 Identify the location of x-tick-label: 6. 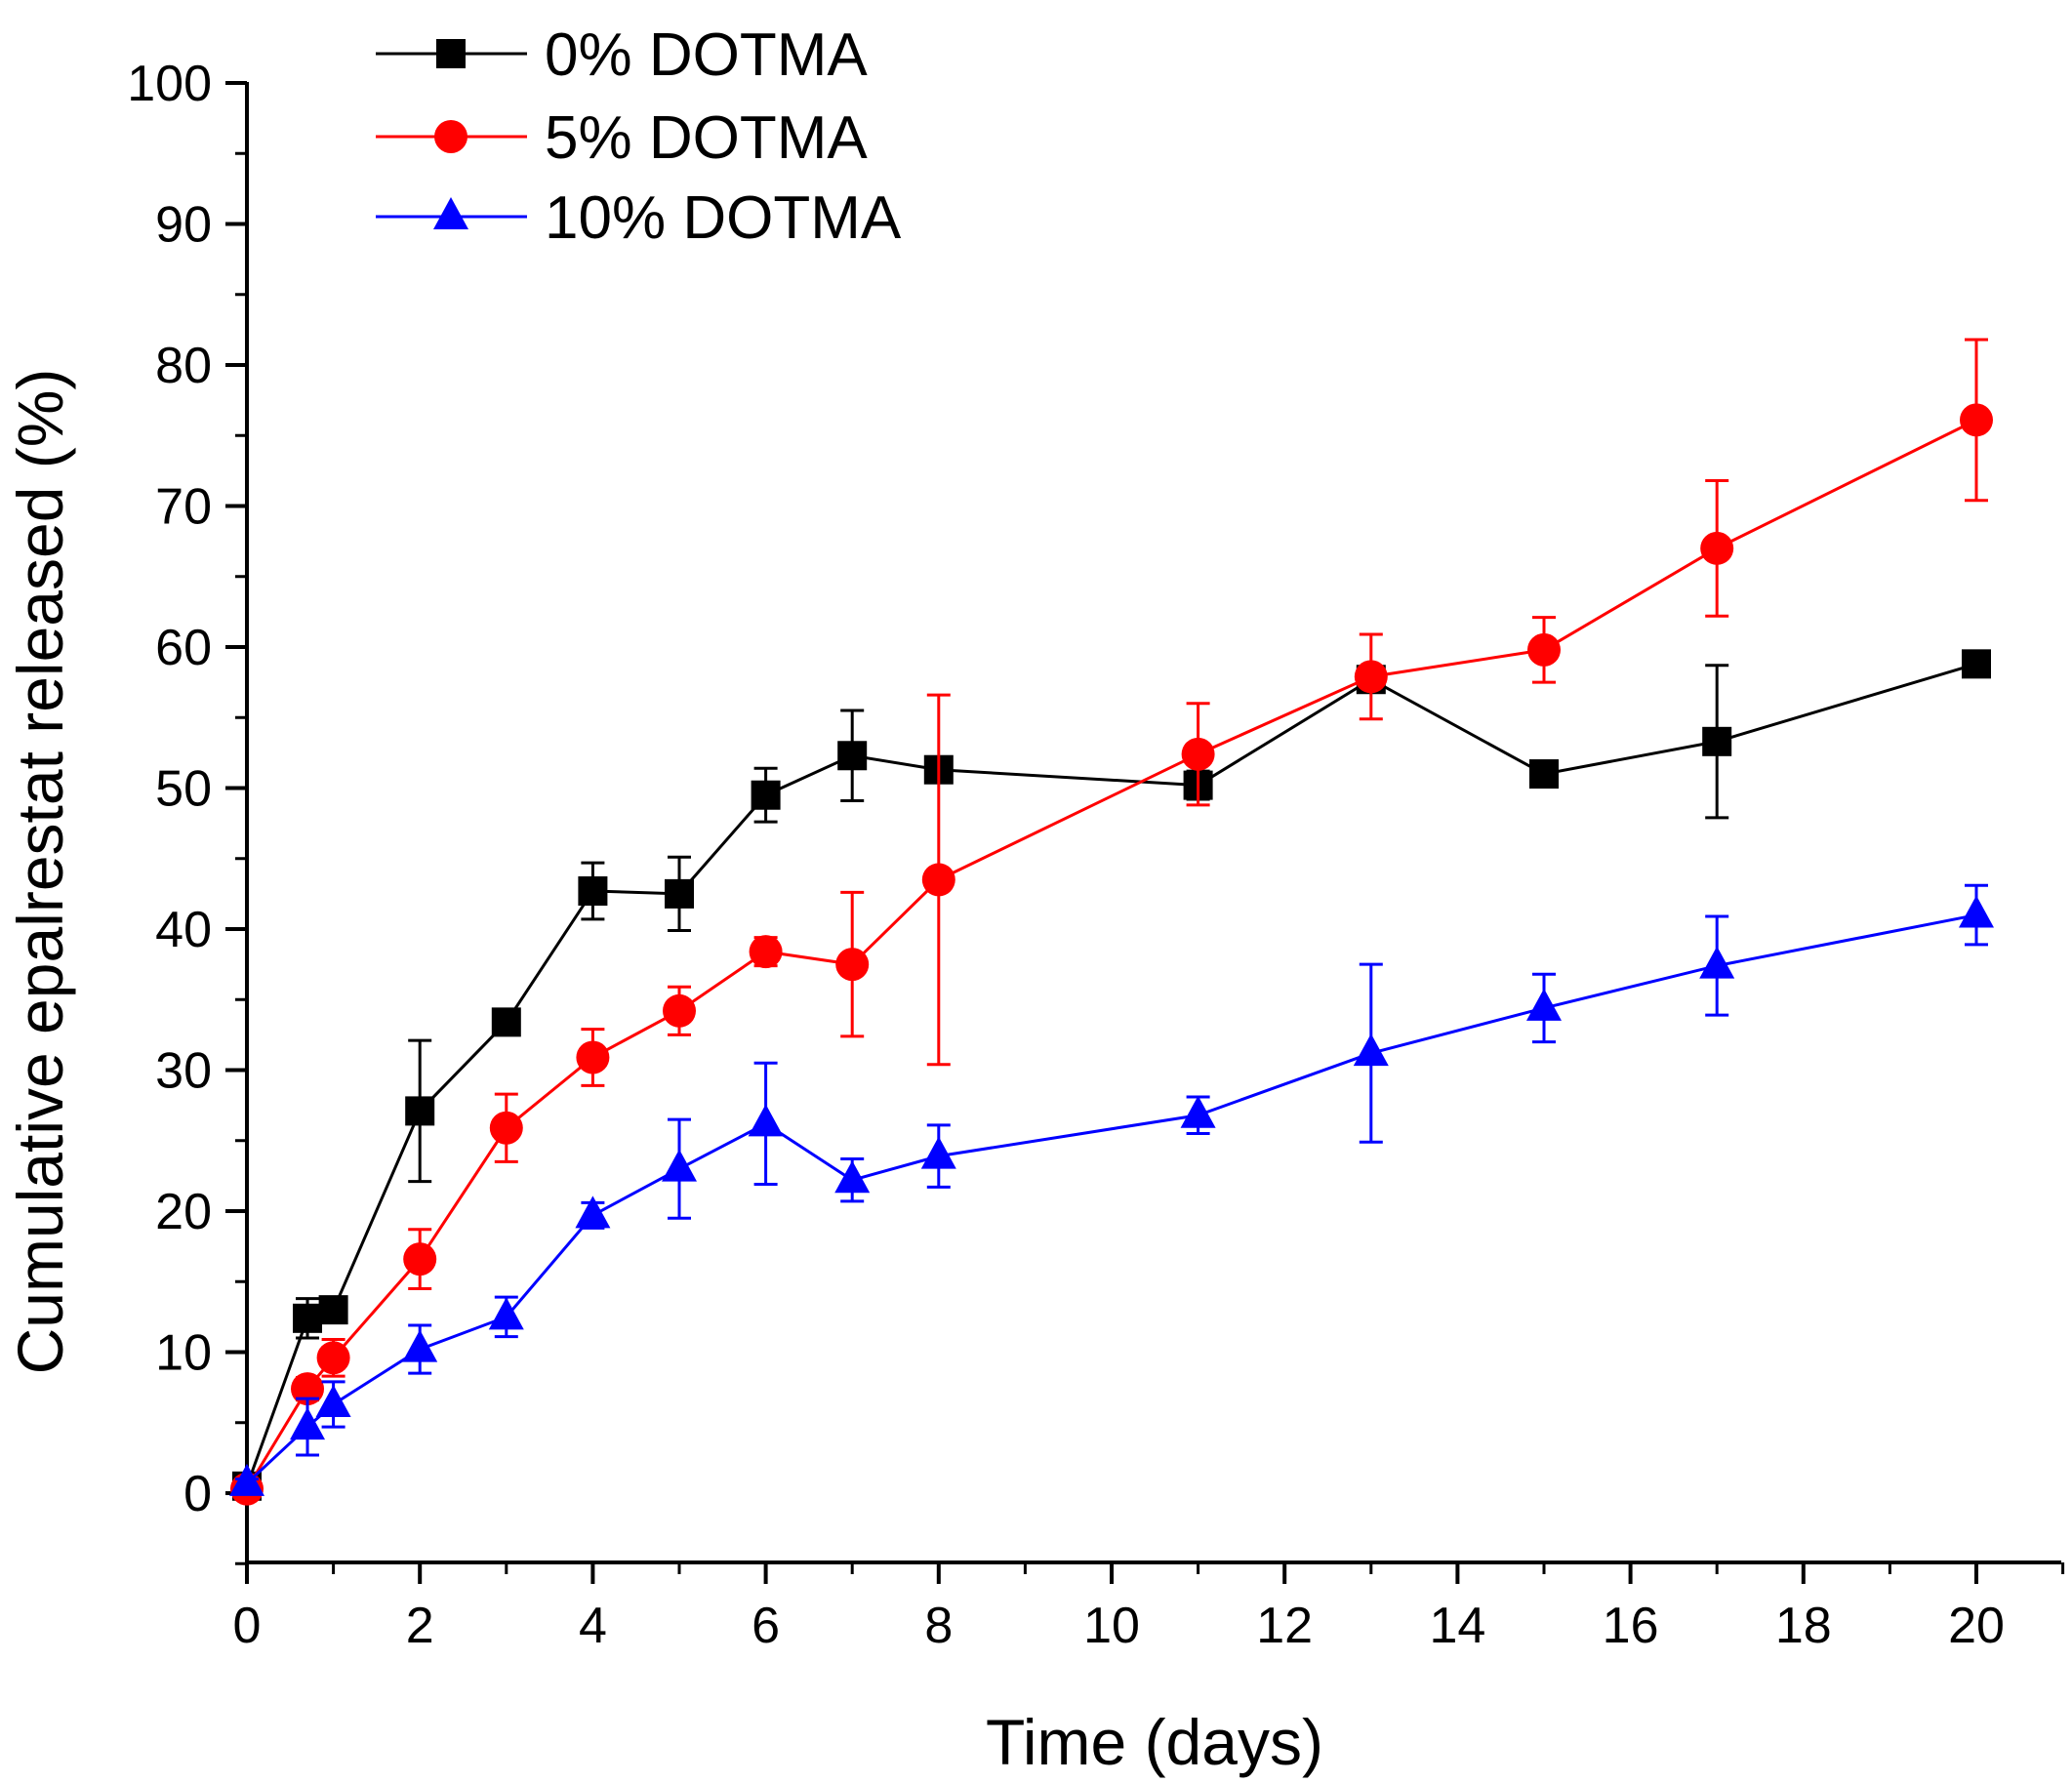
(766, 1626).